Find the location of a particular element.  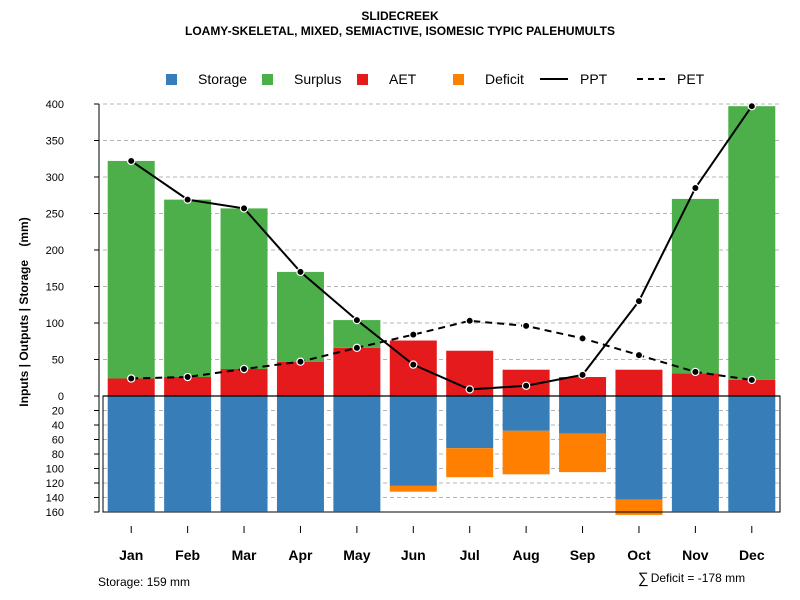

x-tick-label: May is located at coordinates (356, 555).